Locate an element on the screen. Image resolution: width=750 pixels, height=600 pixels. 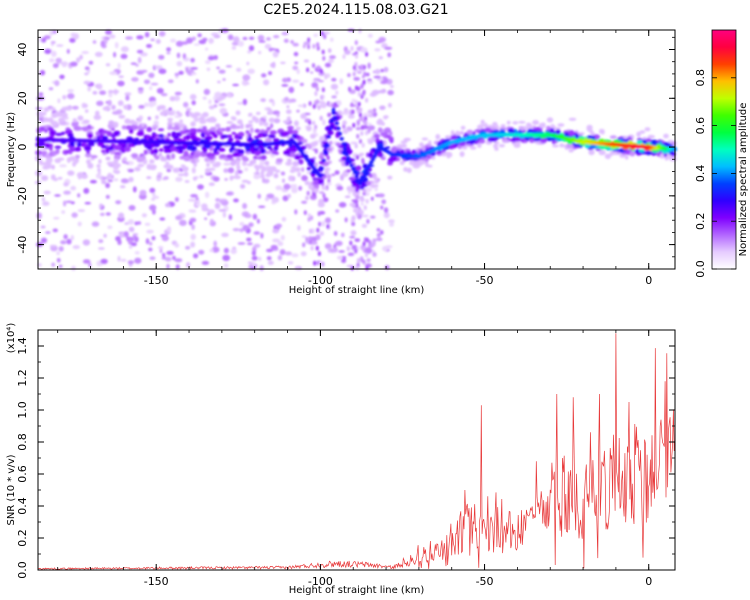
y-tick-label: 0.2 is located at coordinates (22, 538).